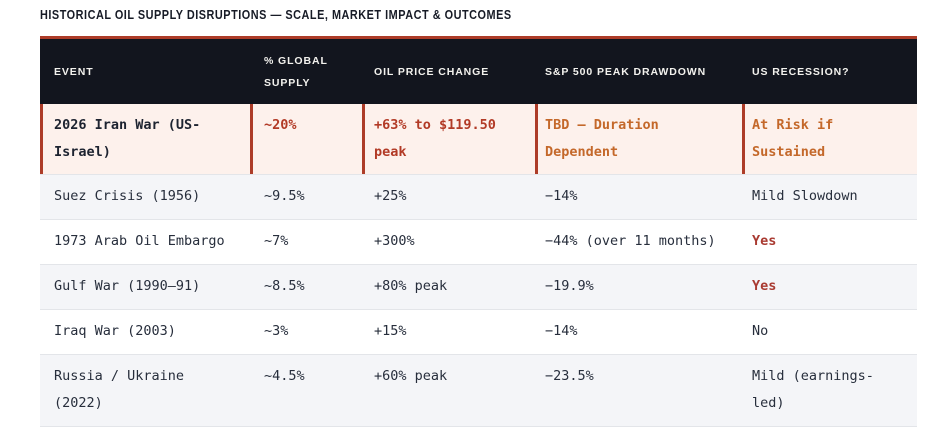 This screenshot has height=441, width=937. Describe the element at coordinates (394, 241) in the screenshot. I see `oil-price-cell: +300%` at that location.